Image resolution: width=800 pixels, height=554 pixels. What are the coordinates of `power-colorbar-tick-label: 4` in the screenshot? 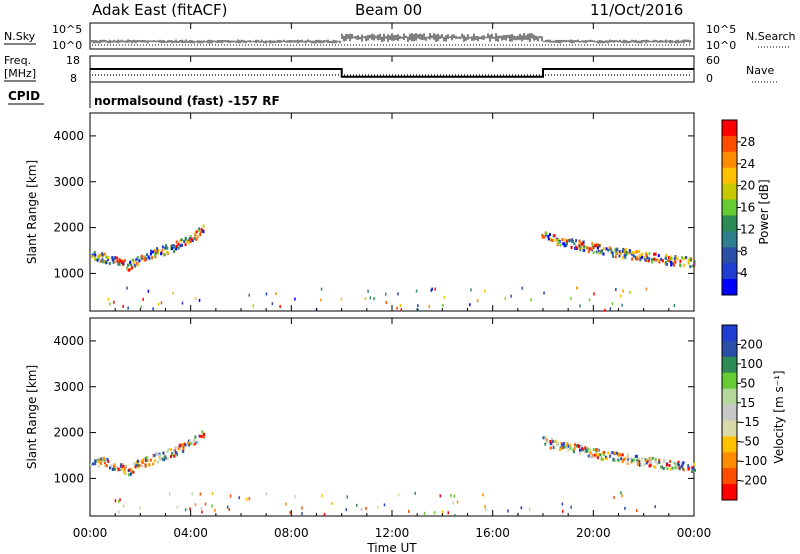 It's located at (744, 273).